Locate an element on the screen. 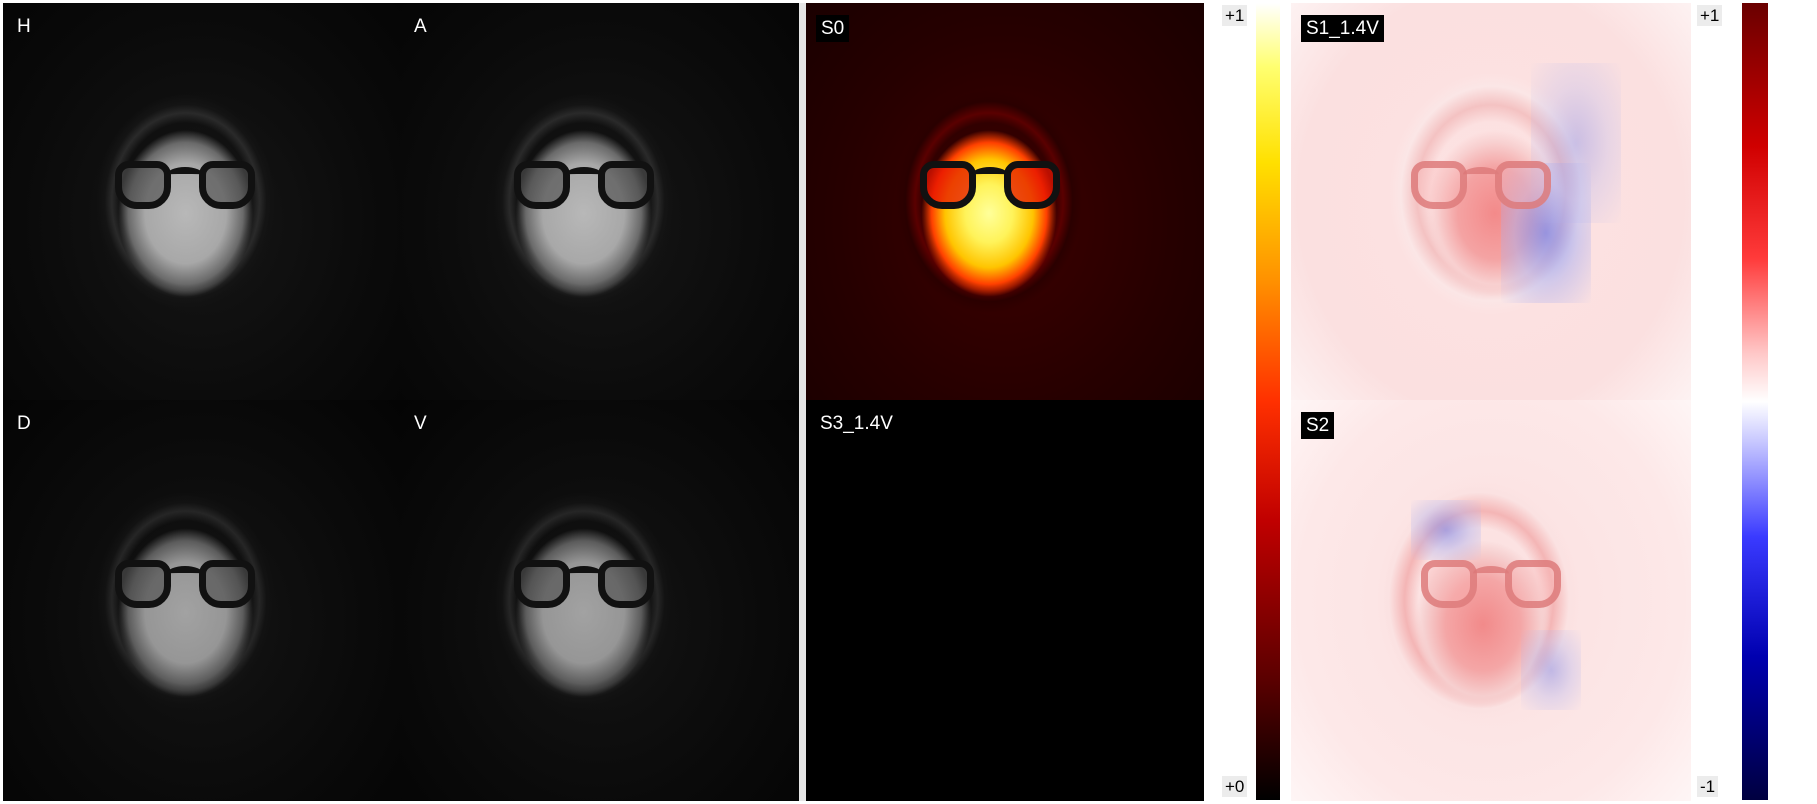 Image resolution: width=1817 pixels, height=804 pixels. colorbar-diverging is located at coordinates (1755, 401).